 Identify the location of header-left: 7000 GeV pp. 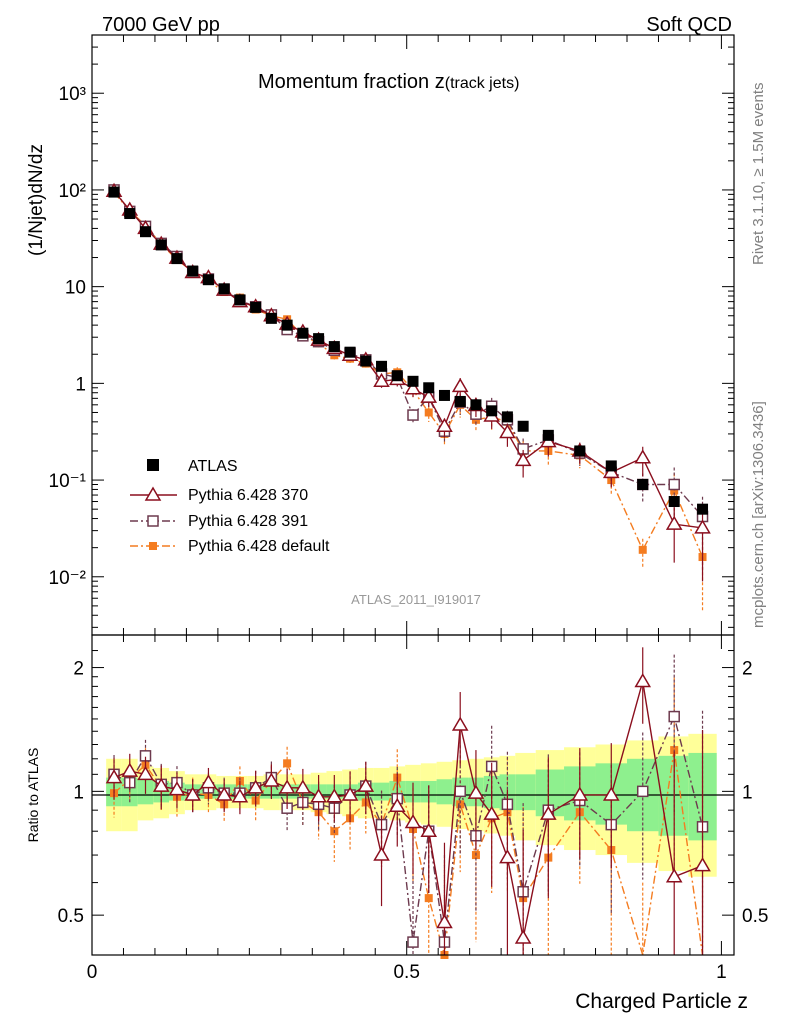
(161, 25).